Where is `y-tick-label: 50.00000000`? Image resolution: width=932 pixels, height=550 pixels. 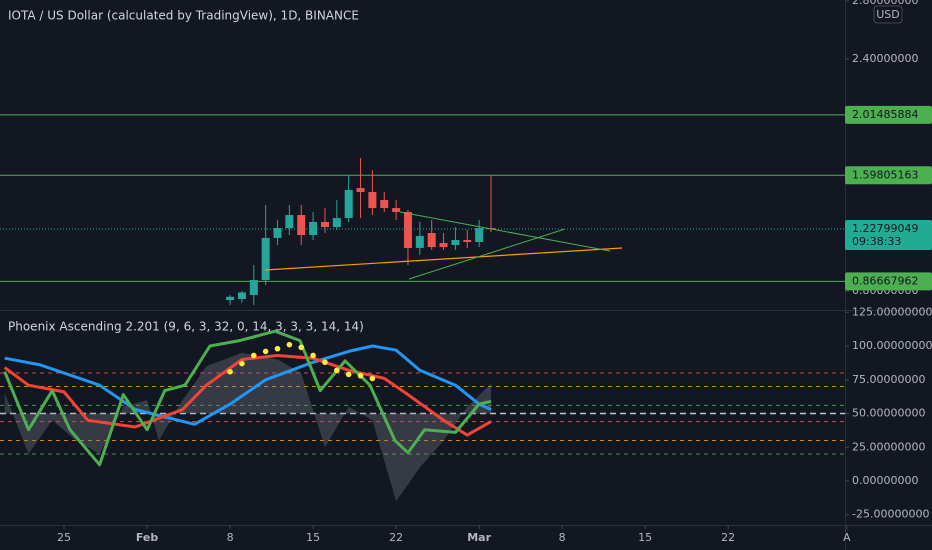 y-tick-label: 50.00000000 is located at coordinates (888, 413).